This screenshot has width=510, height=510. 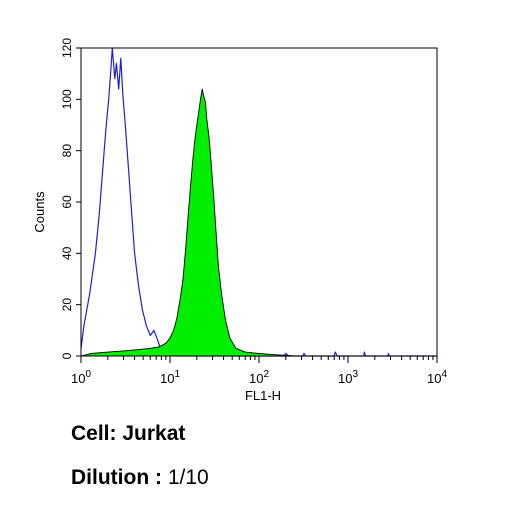 I want to click on y-axis: 0 20 40 60 80 100 120, so click(x=70, y=198).